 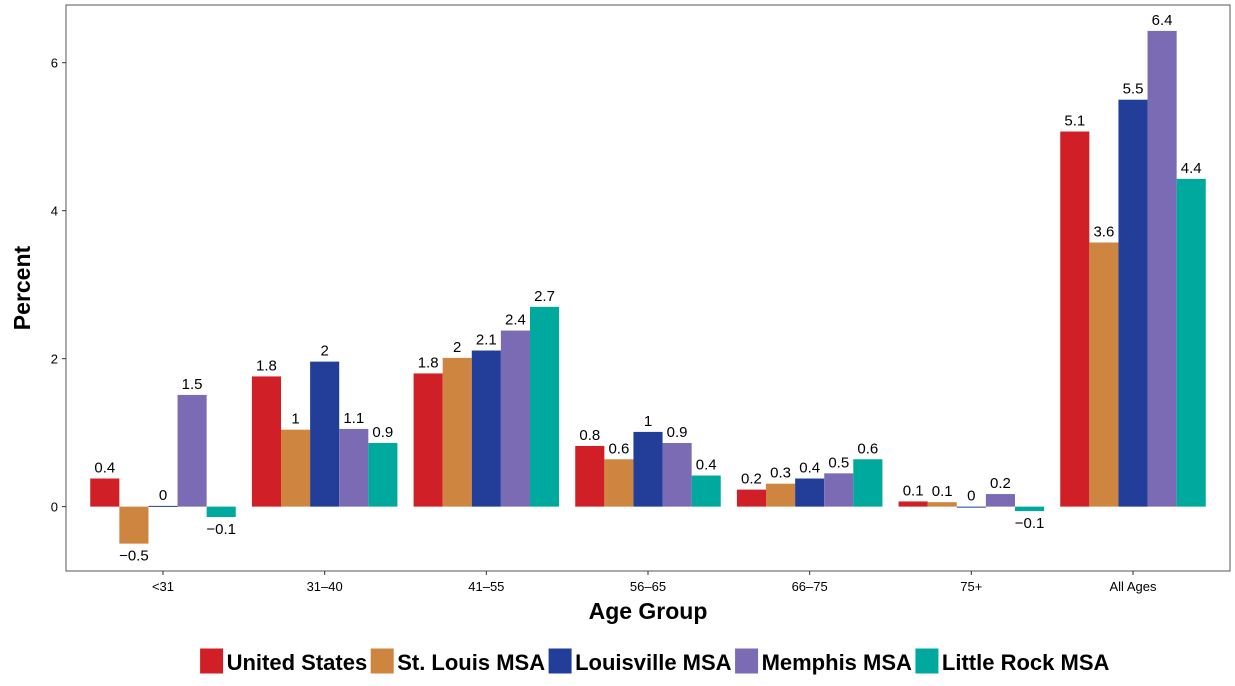 What do you see at coordinates (486, 586) in the screenshot?
I see `x-tick-label: 41–55` at bounding box center [486, 586].